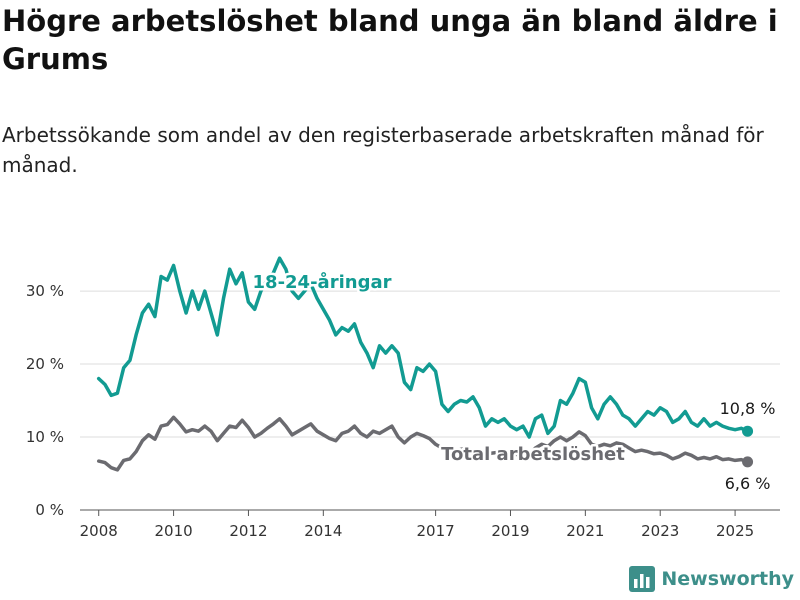 The image size is (800, 600). I want to click on x-tick-label: 2021, so click(585, 531).